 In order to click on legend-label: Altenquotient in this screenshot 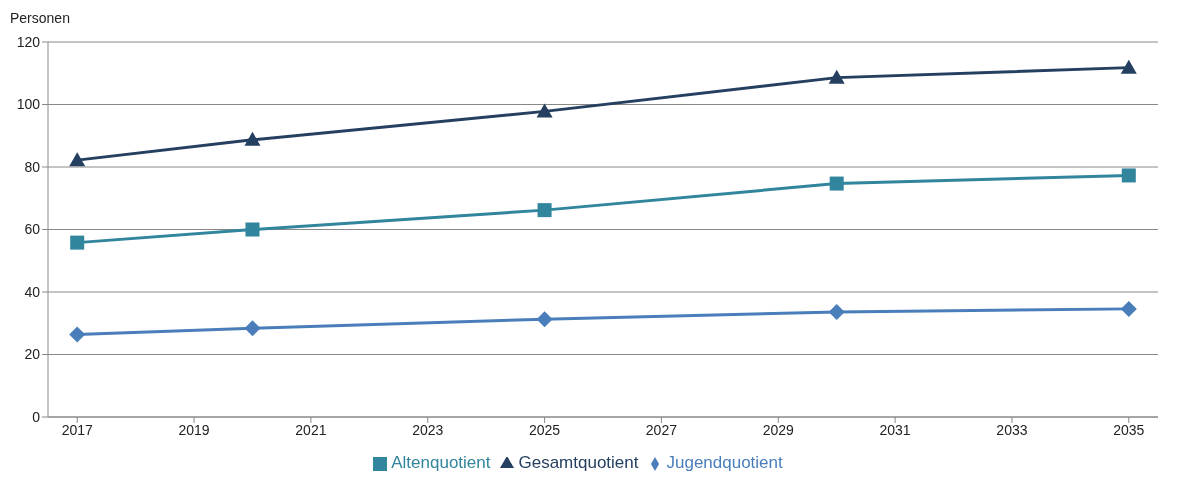, I will do `click(441, 462)`.